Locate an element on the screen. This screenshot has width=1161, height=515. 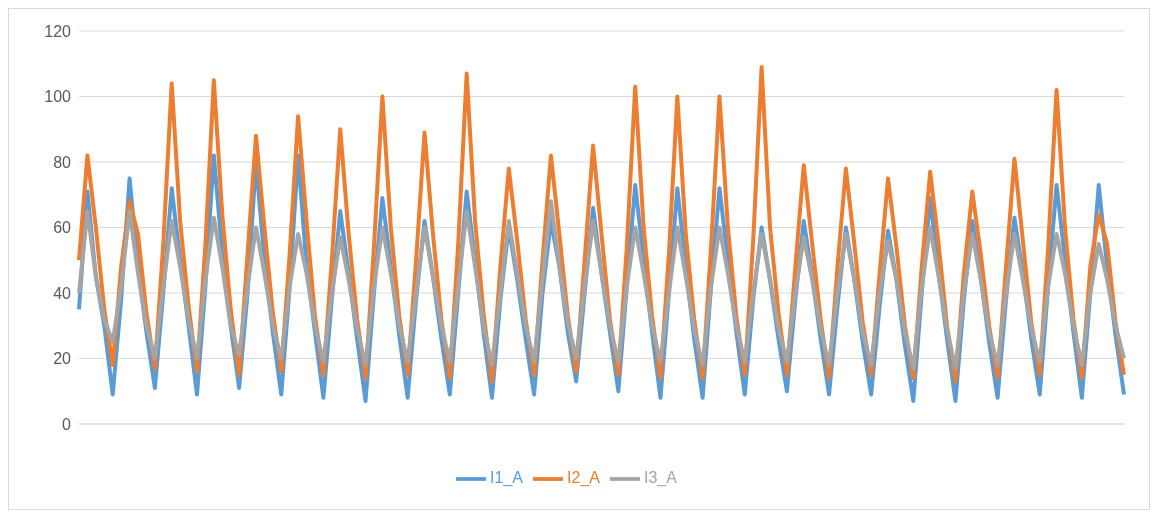
legend-label: I2_A is located at coordinates (583, 478).